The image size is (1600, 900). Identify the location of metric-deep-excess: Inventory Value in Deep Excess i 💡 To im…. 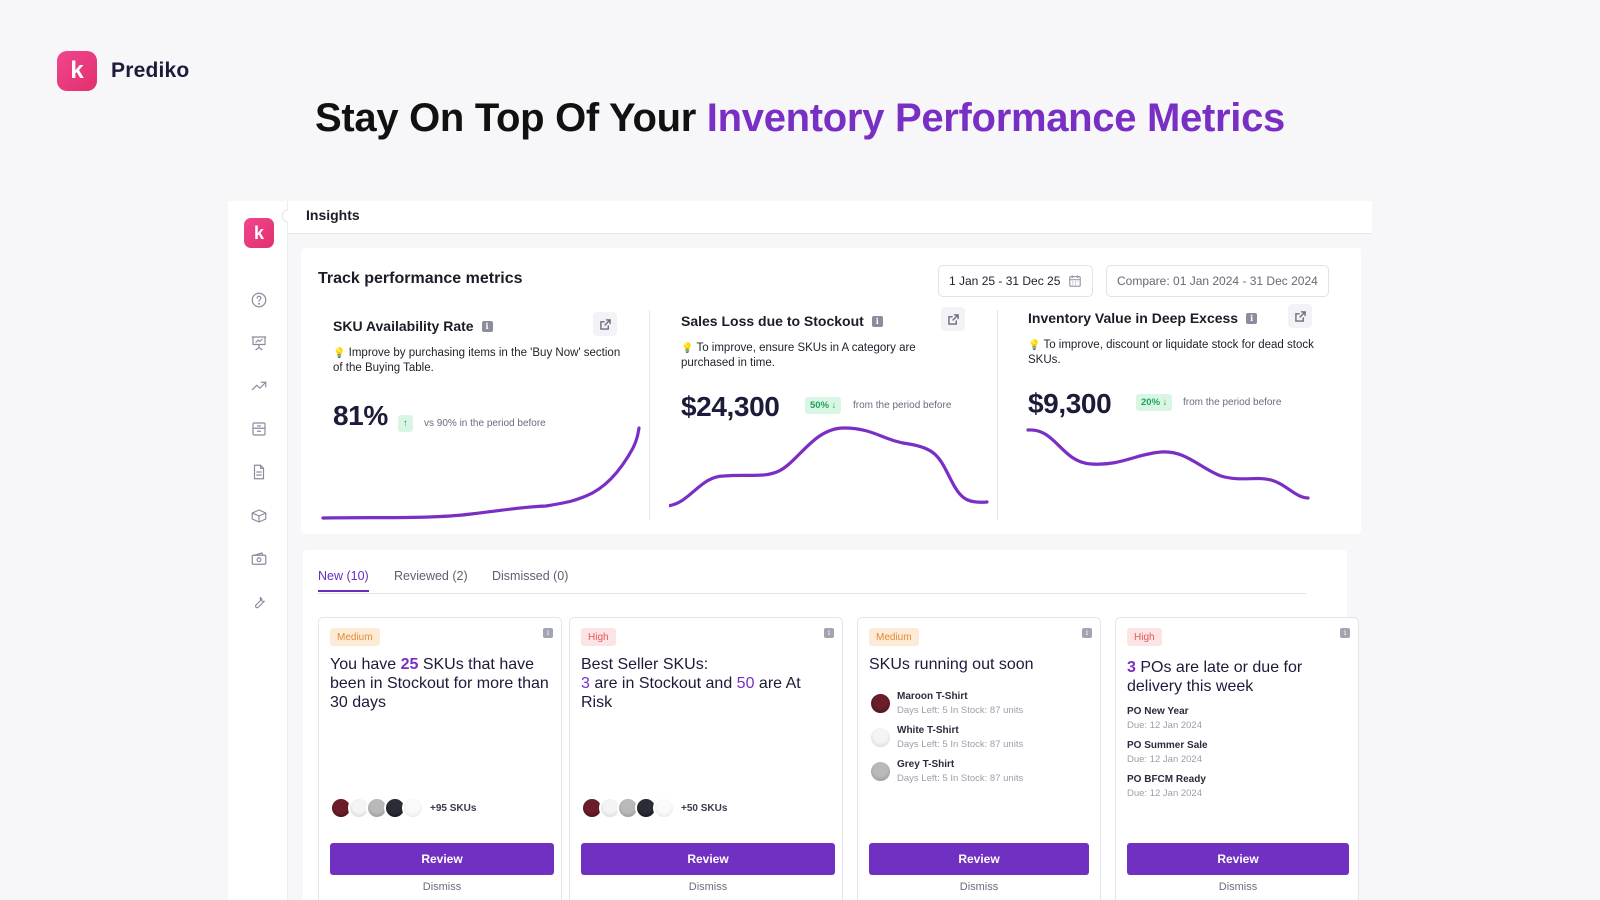
(1192, 414).